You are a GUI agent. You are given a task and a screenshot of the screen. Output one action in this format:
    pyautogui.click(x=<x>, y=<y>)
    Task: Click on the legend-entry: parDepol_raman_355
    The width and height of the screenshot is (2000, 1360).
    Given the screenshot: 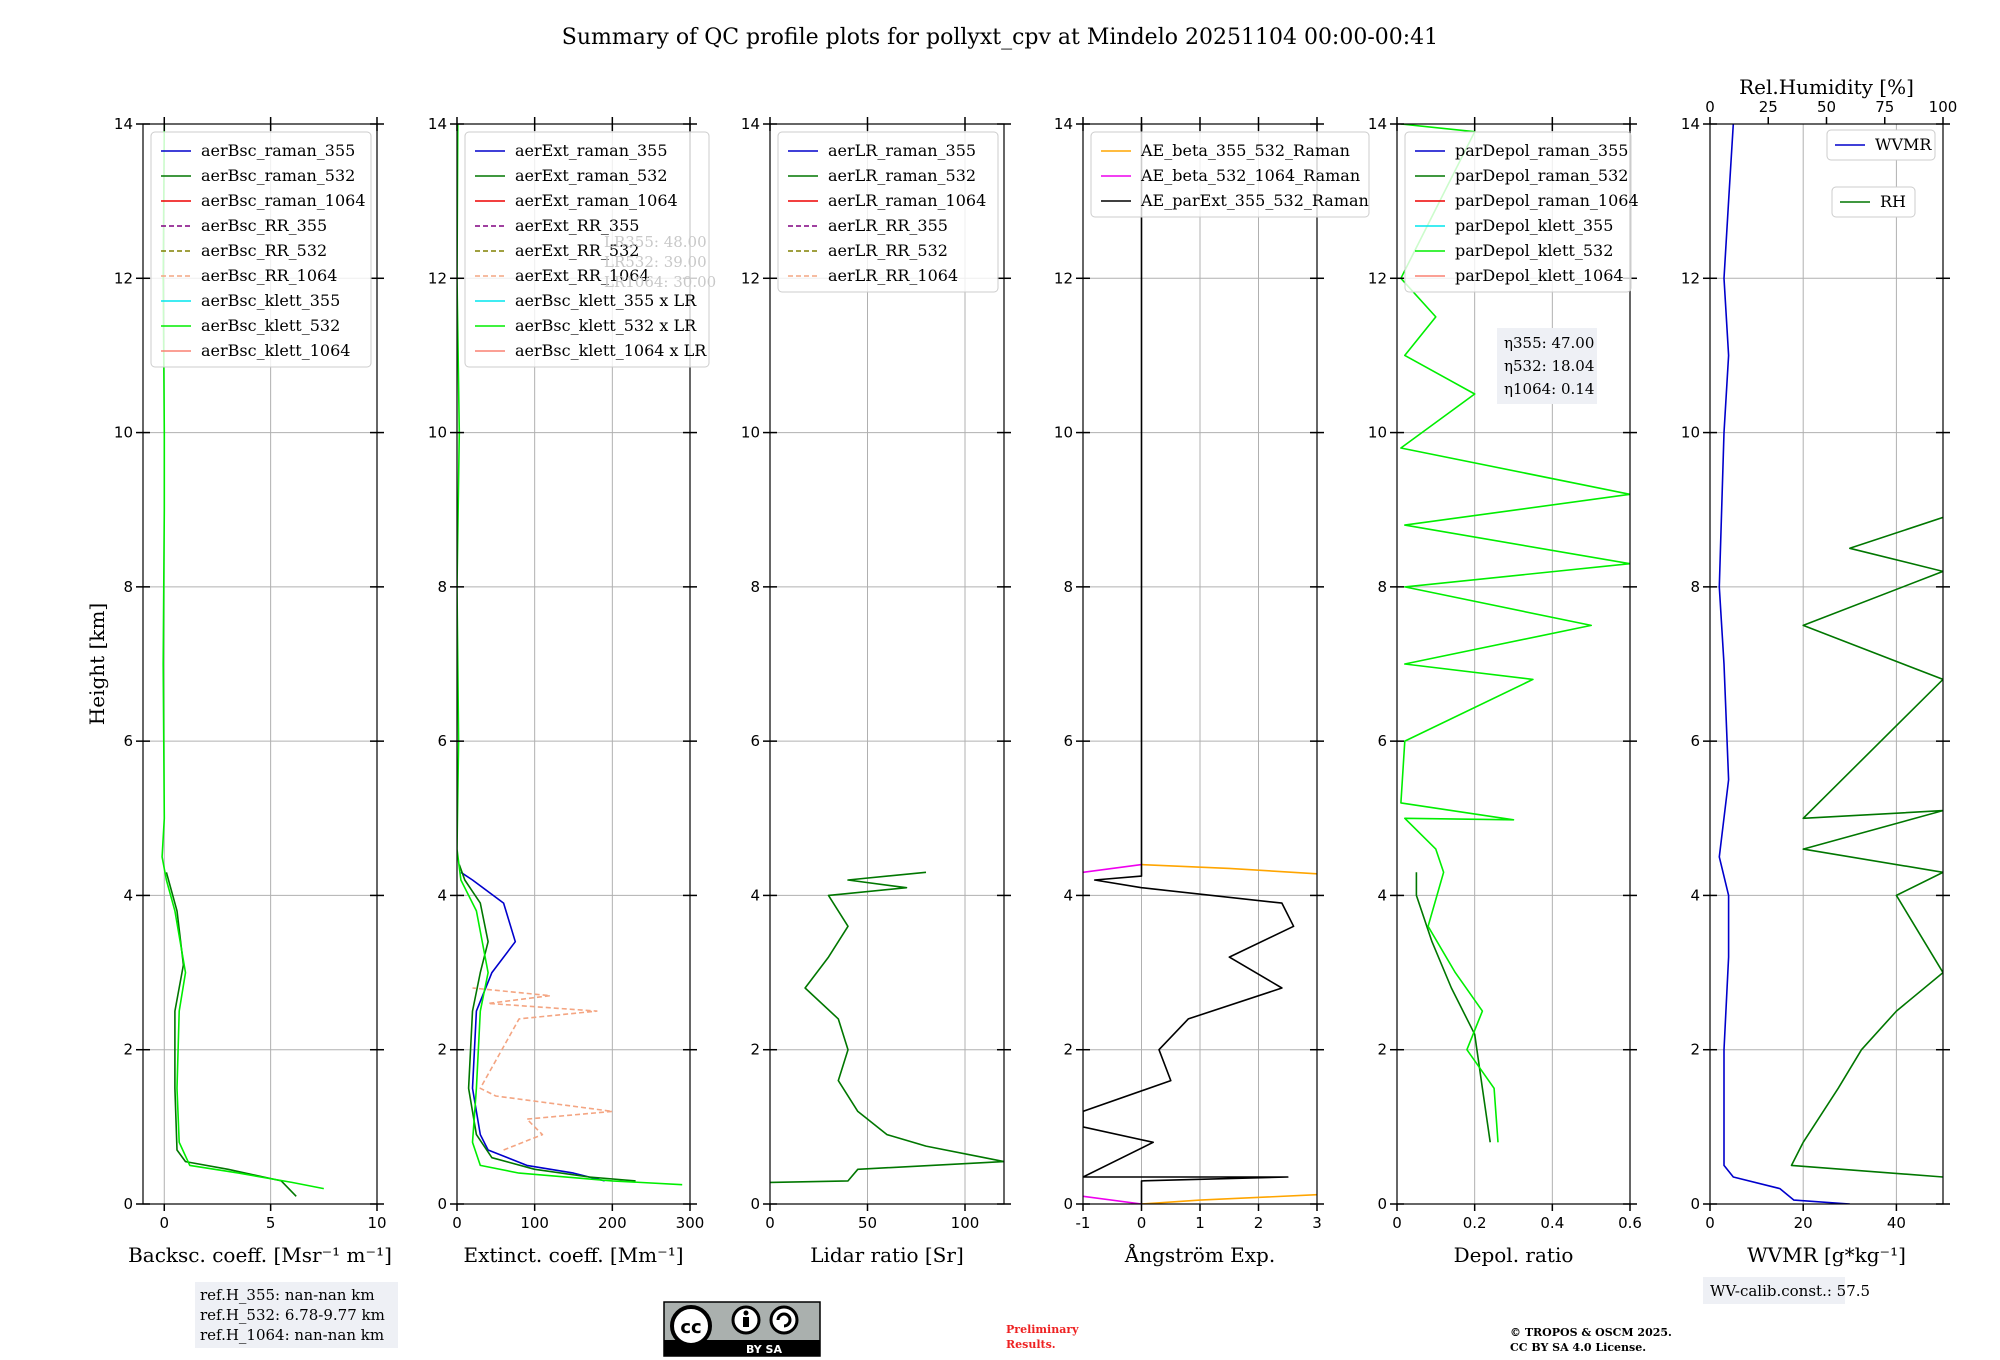 What is the action you would take?
    pyautogui.click(x=1541, y=150)
    